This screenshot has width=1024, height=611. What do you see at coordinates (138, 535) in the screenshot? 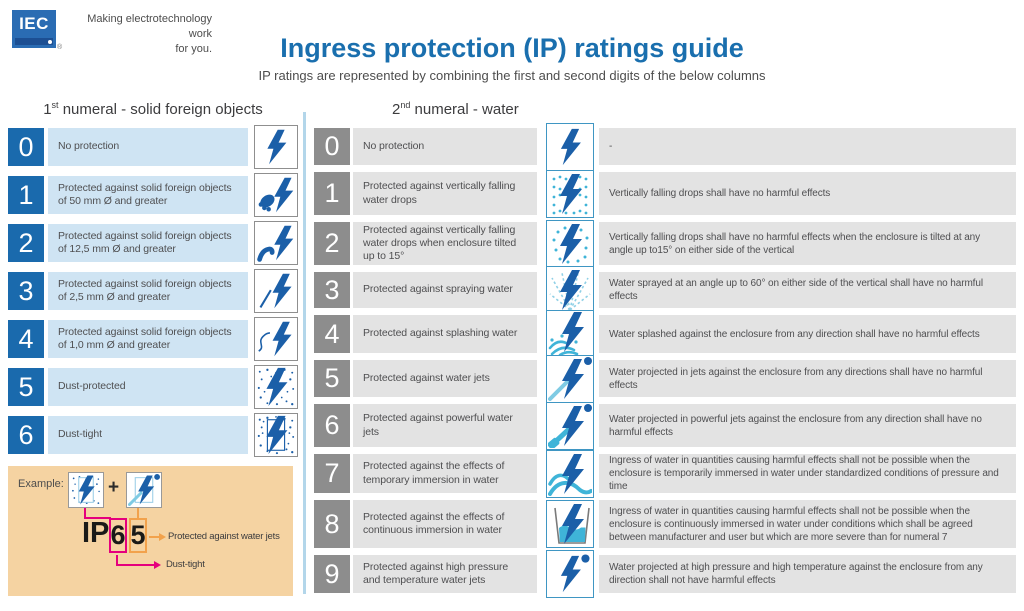
I see `ip-second-digit: 5` at bounding box center [138, 535].